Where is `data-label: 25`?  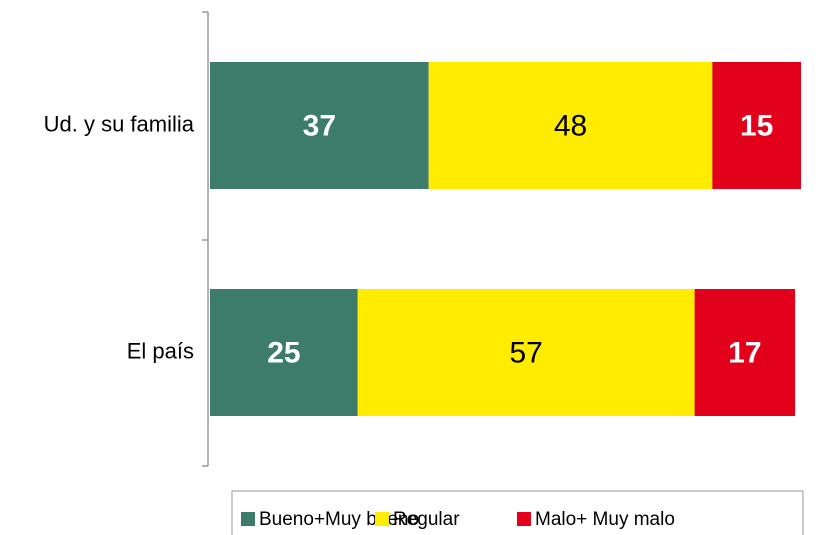
data-label: 25 is located at coordinates (283, 352).